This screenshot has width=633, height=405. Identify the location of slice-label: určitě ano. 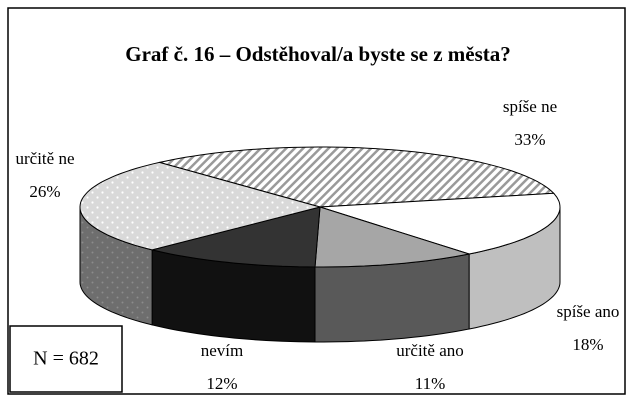
(430, 350).